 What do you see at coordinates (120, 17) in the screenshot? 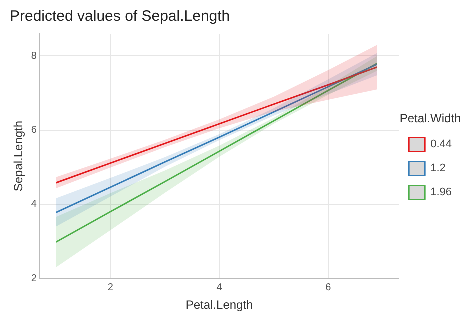
I see `chart-title: Predicted values of Sepal.Length` at bounding box center [120, 17].